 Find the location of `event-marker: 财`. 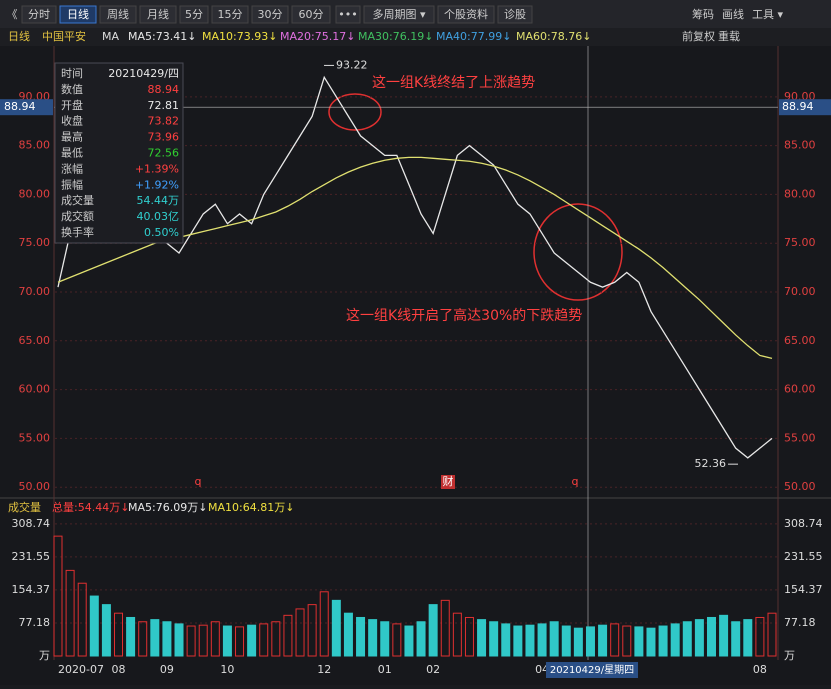

event-marker: 财 is located at coordinates (448, 481).